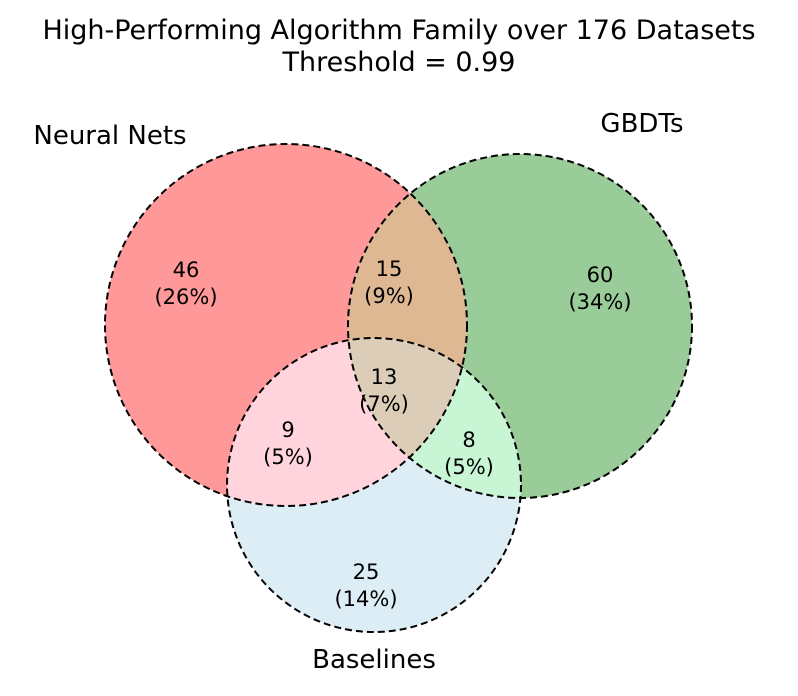 This screenshot has height=696, width=798. Describe the element at coordinates (186, 270) in the screenshot. I see `region-count-neural-nets-only: 46` at that location.